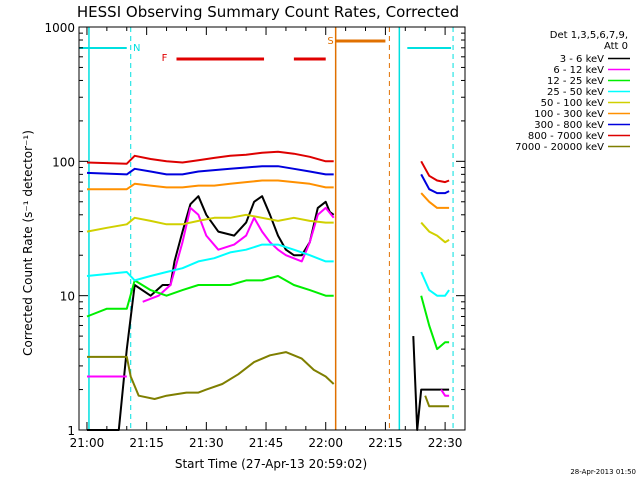 The width and height of the screenshot is (640, 480). I want to click on x-tick-label: 21:30, so click(206, 443).